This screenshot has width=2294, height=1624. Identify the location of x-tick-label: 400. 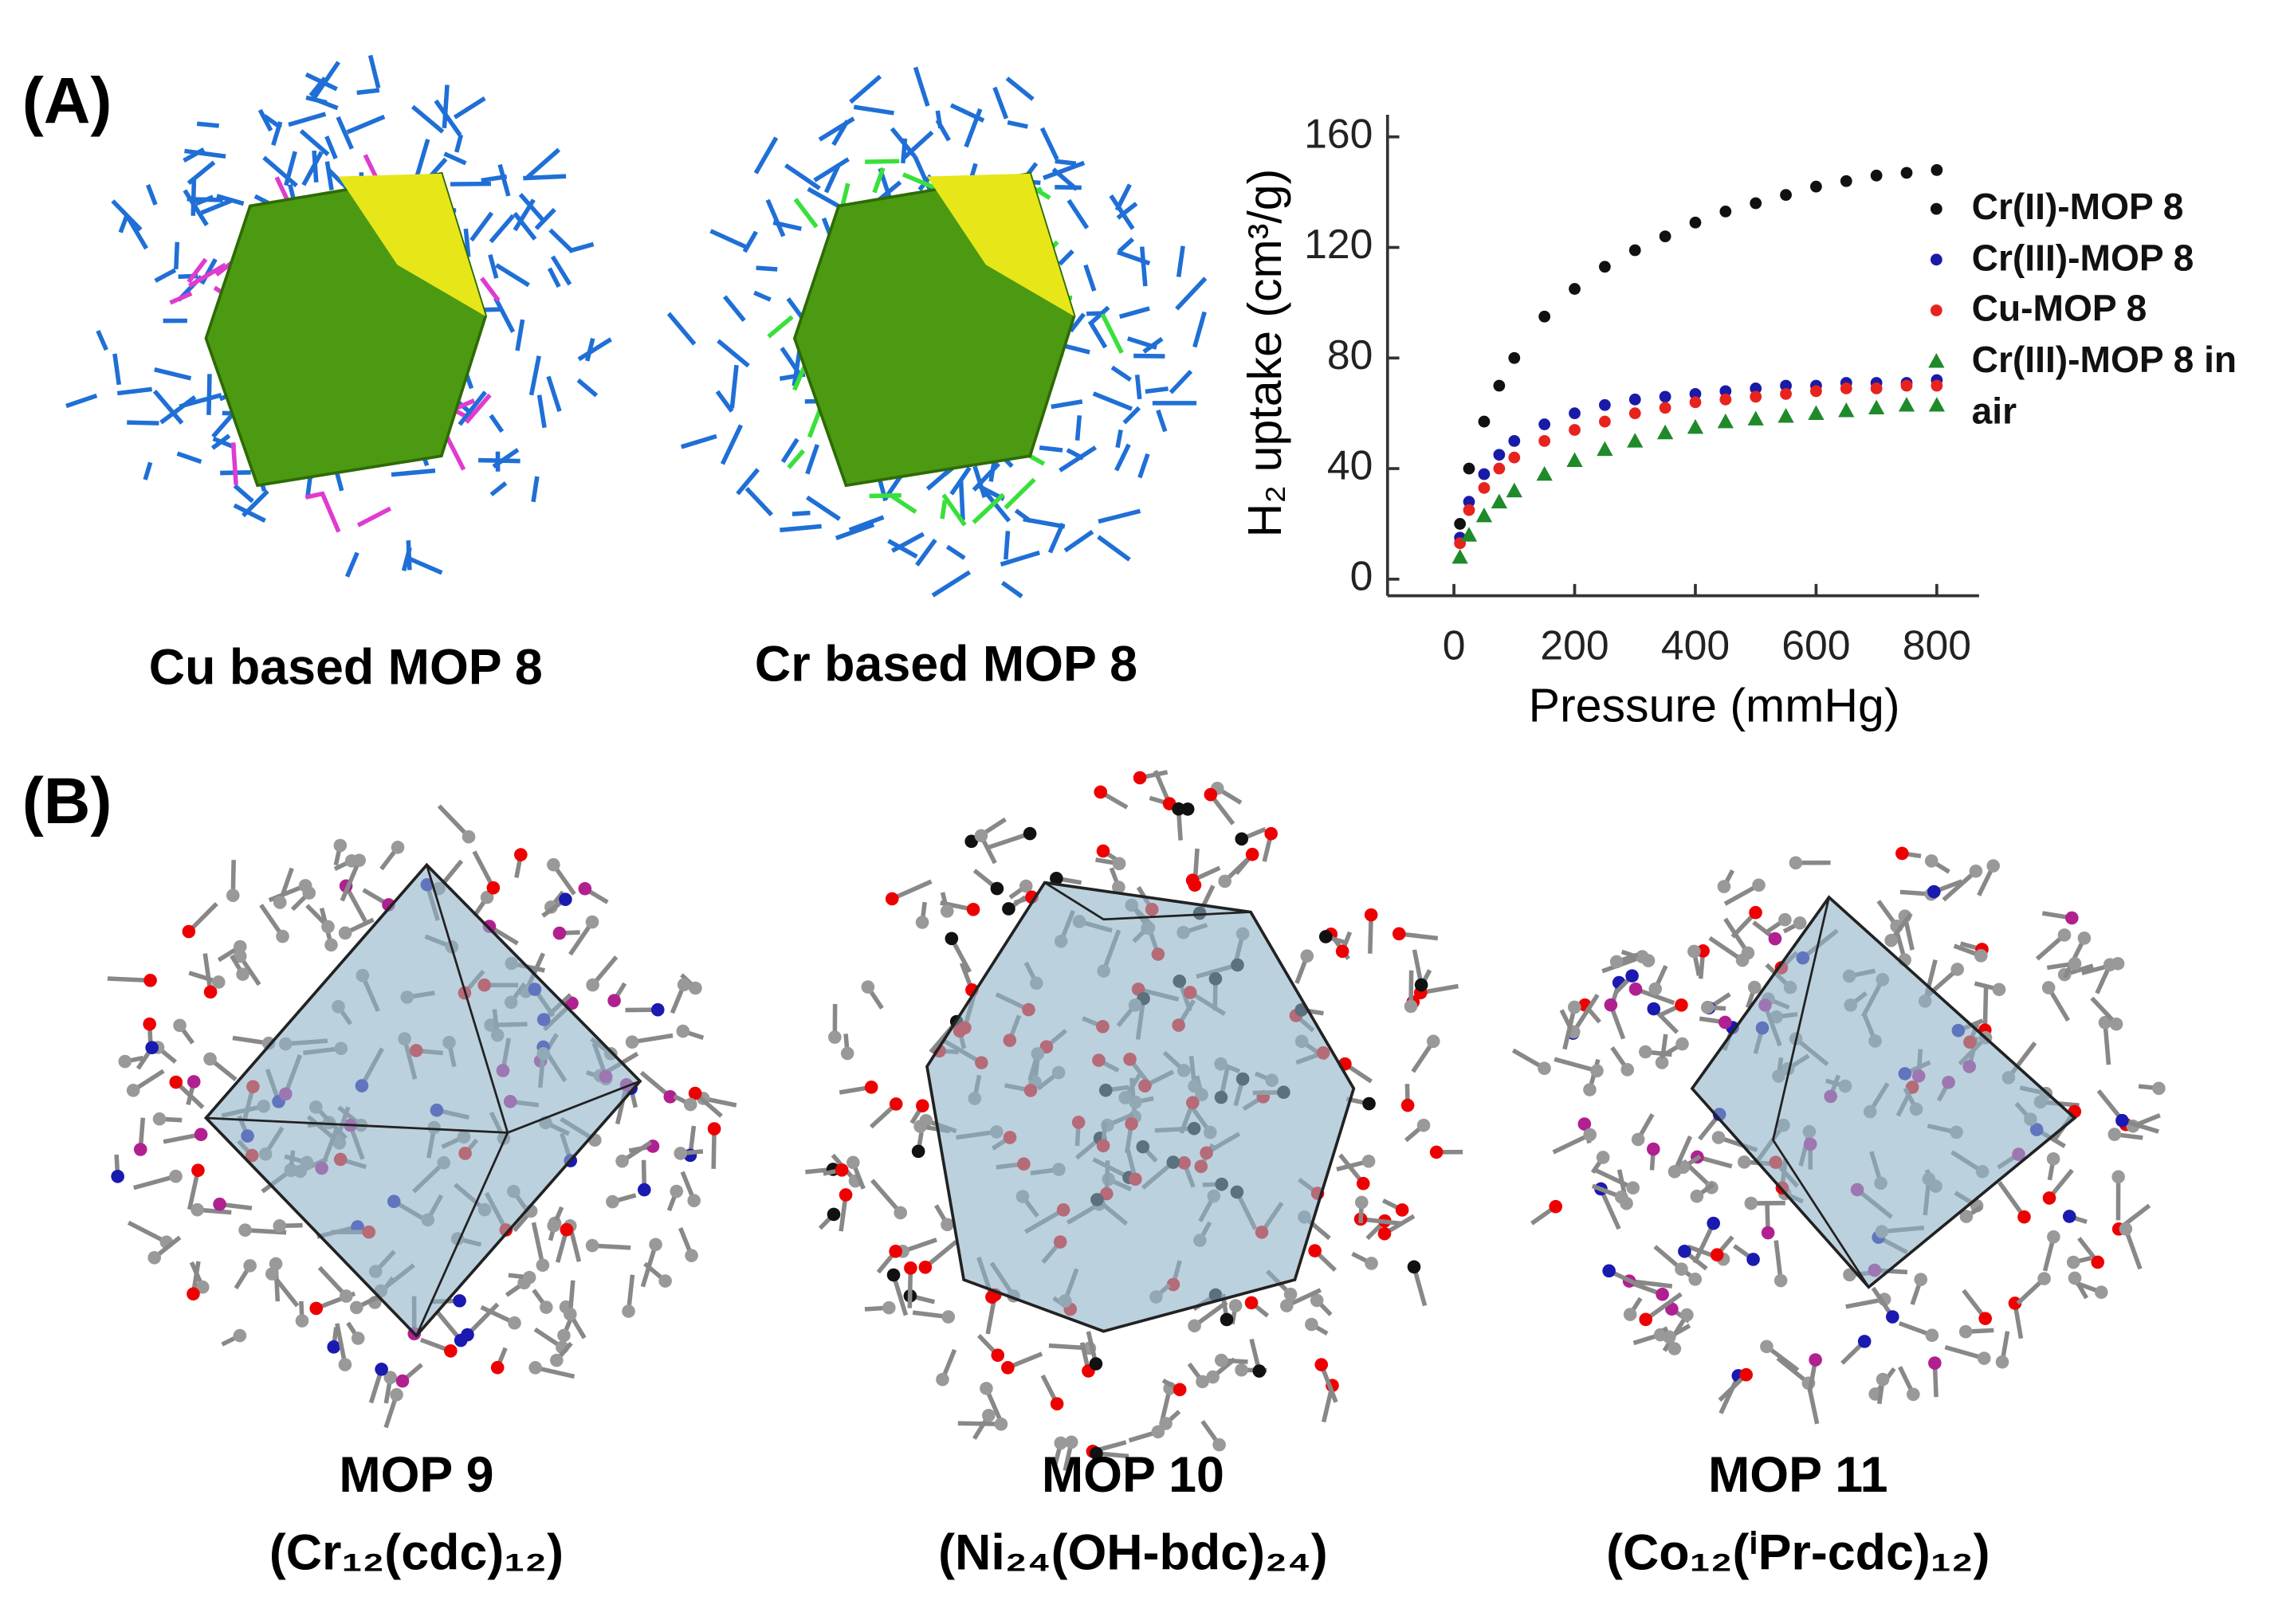
(1695, 645).